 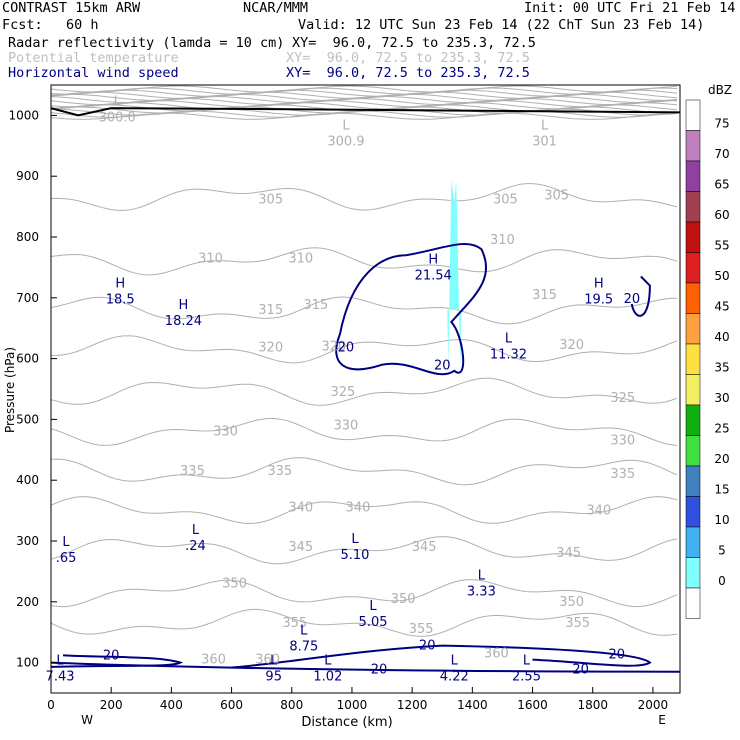 I want to click on wind-contour-jet, so click(x=441, y=656).